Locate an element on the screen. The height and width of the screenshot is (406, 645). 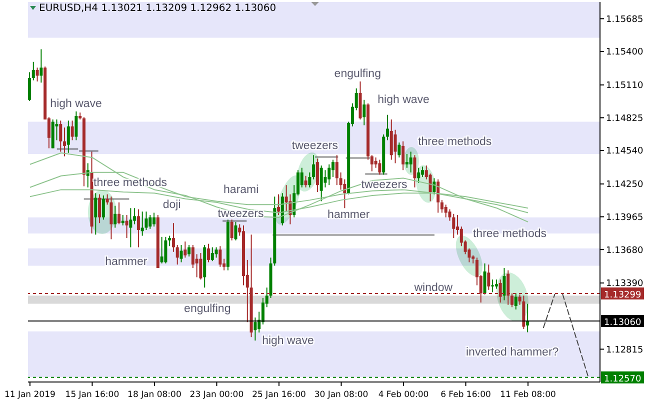
y-tick-label: 1.13965 is located at coordinates (625, 217).